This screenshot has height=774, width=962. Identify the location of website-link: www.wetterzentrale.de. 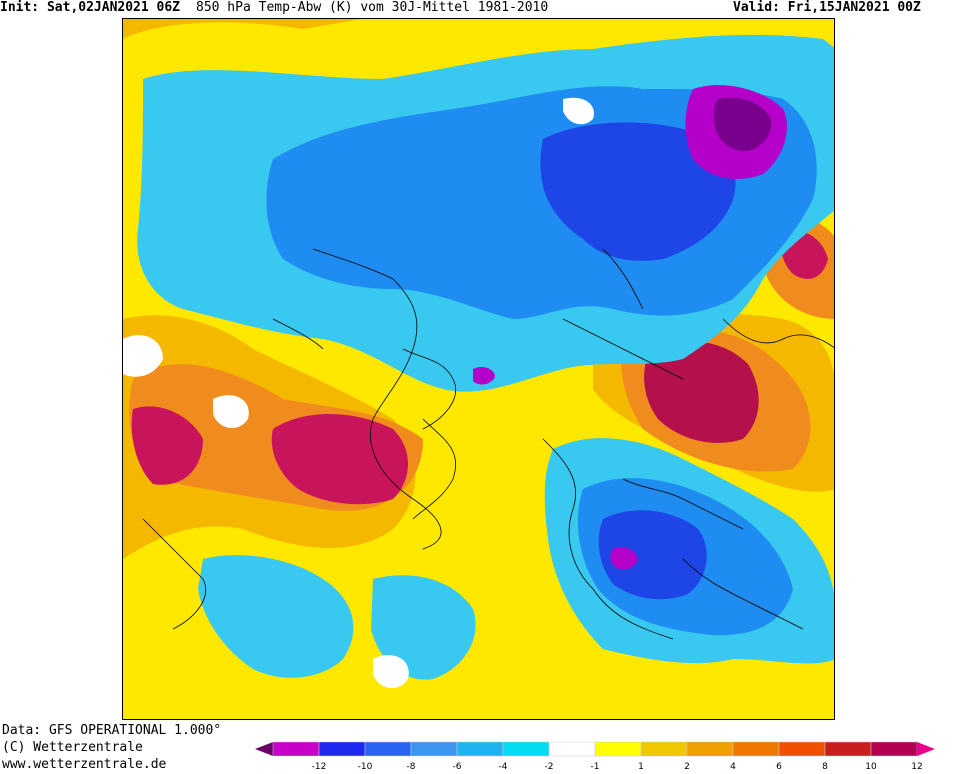
(84, 764).